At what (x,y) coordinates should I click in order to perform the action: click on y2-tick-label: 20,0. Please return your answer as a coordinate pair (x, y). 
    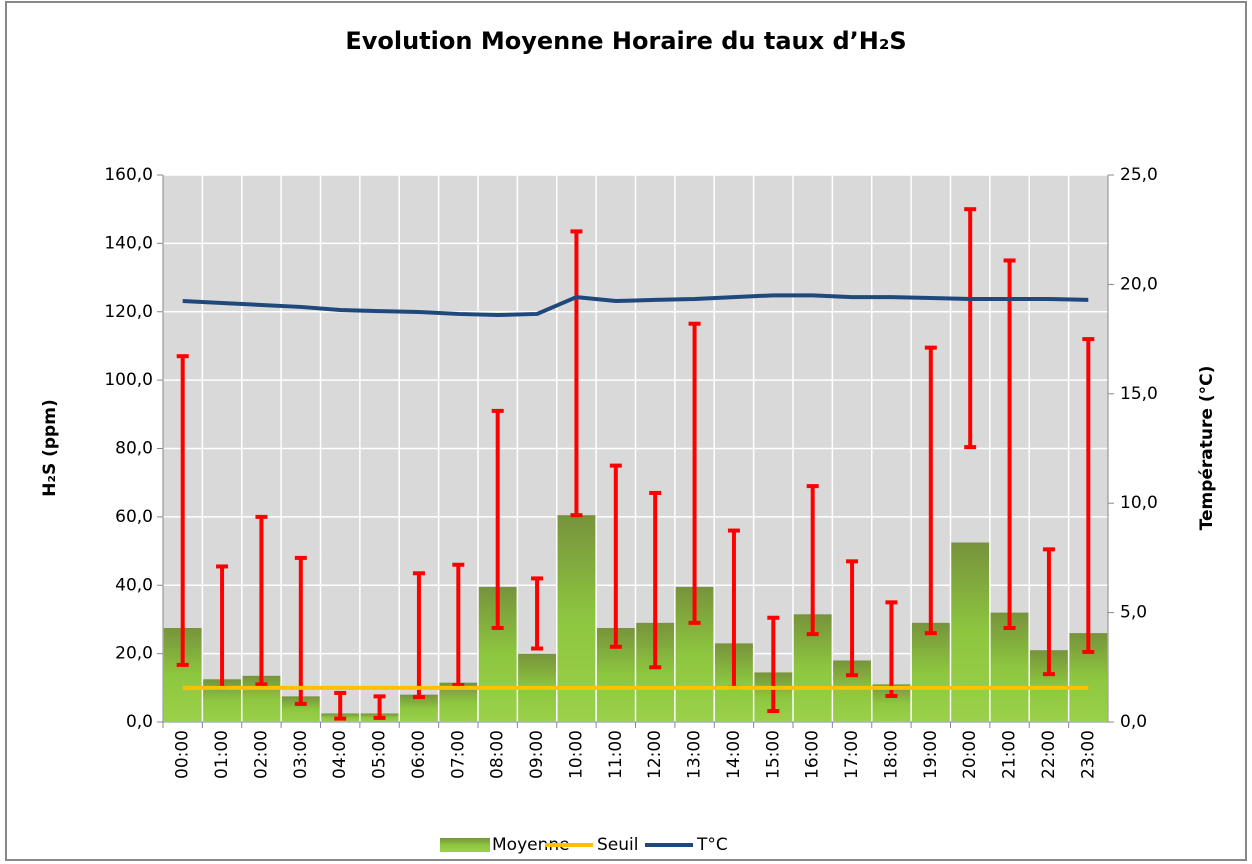
    Looking at the image, I should click on (1139, 284).